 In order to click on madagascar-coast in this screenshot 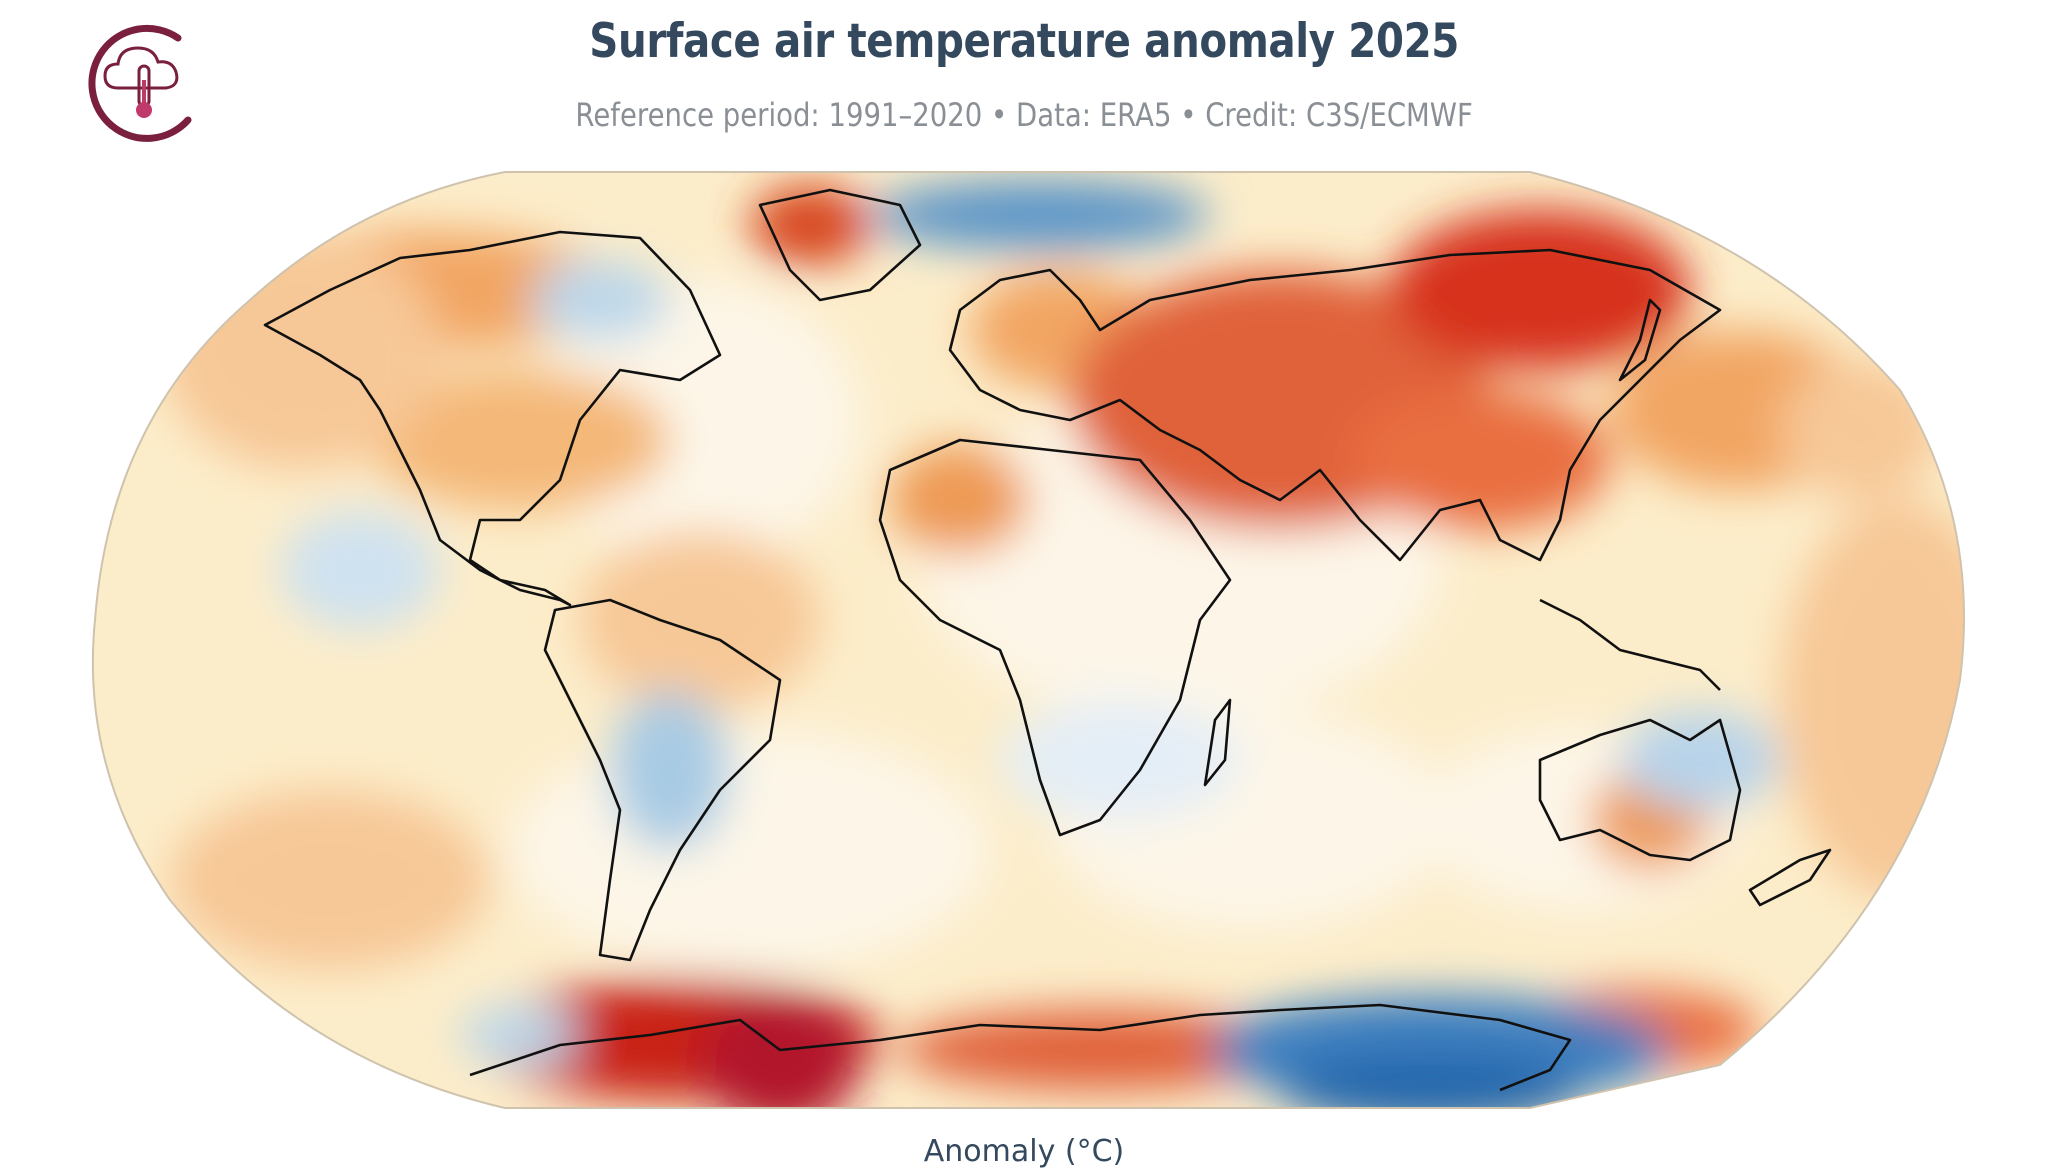, I will do `click(1217, 742)`.